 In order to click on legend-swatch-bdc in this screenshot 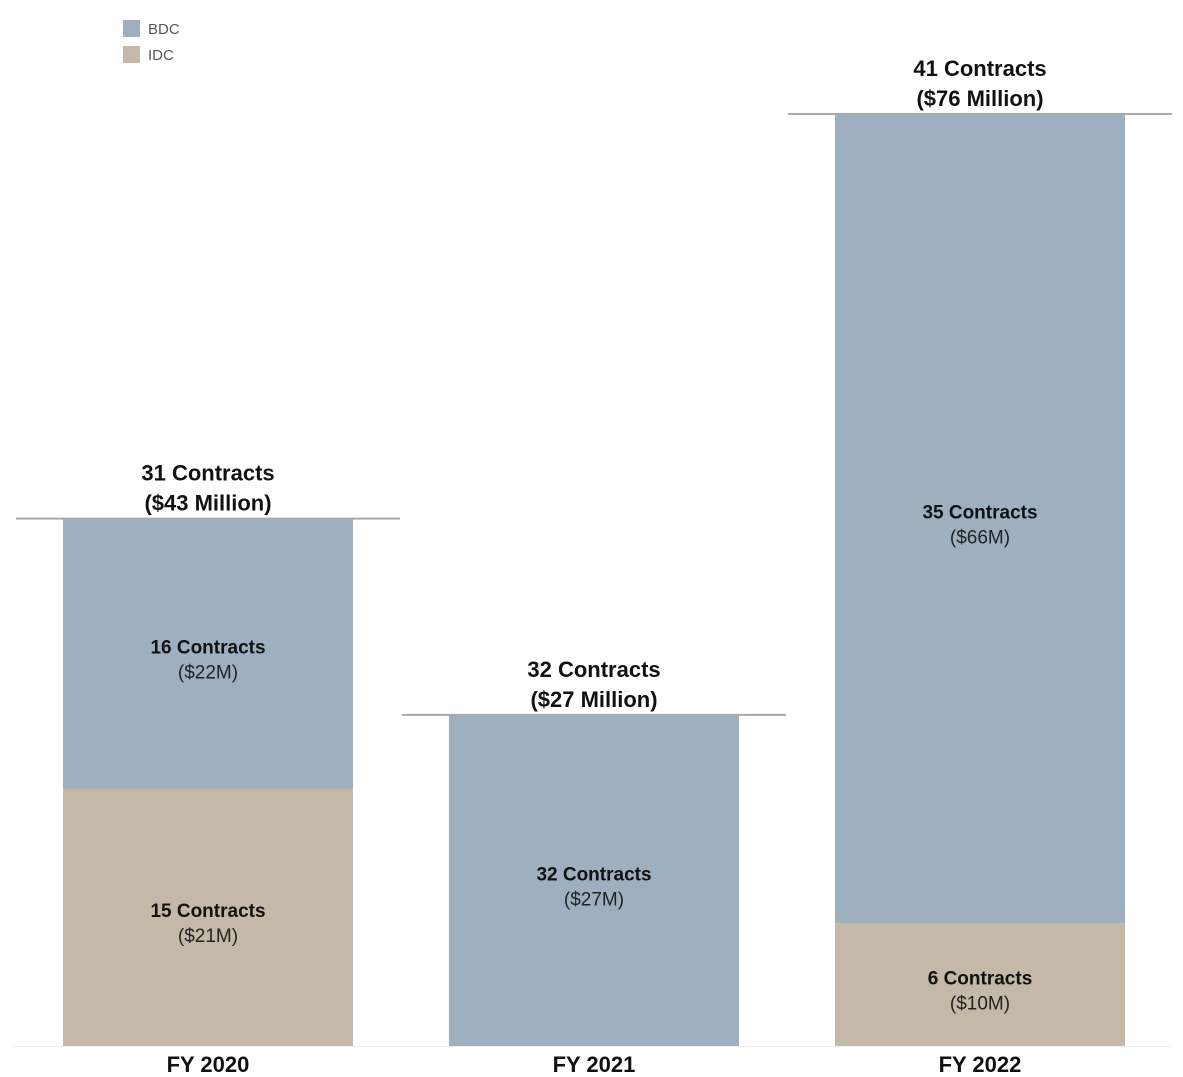, I will do `click(131, 28)`.